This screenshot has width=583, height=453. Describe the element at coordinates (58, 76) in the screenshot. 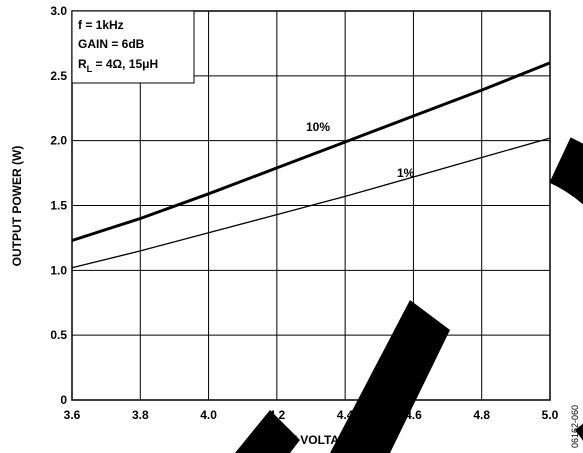

I see `y-tick-label-5: 2.5` at that location.